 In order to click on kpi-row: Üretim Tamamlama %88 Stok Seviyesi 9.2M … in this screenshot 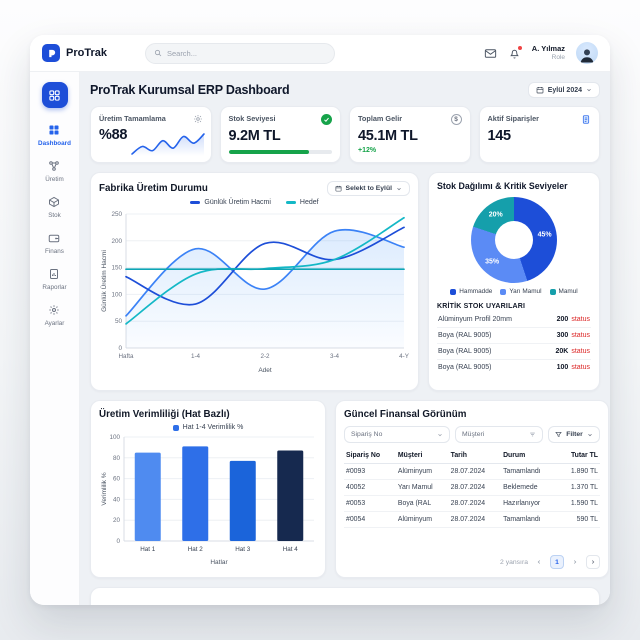, I will do `click(345, 134)`.